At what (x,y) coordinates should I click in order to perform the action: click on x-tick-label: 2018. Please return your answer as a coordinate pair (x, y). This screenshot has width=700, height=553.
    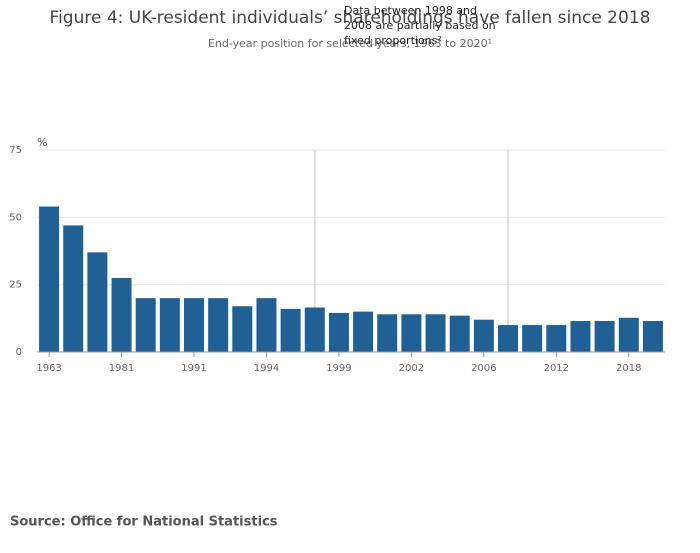
    Looking at the image, I should click on (628, 368).